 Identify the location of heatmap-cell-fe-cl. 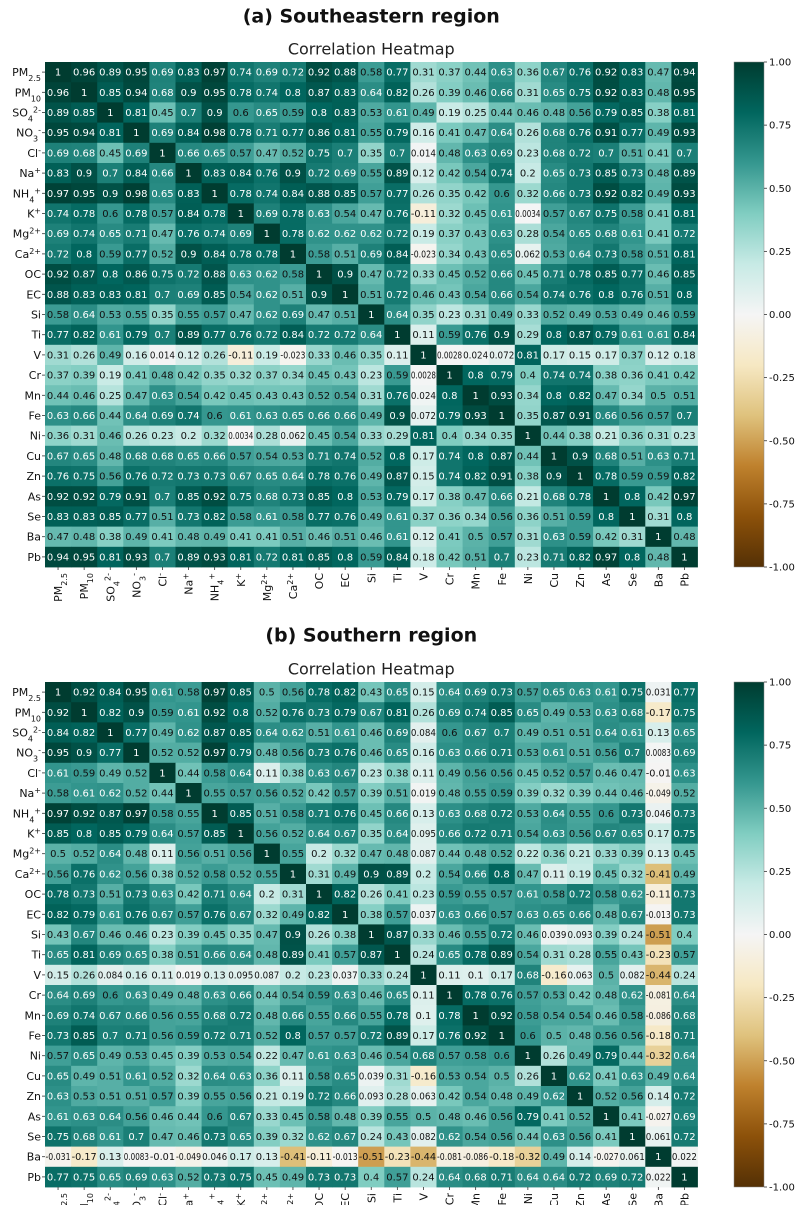
(162, 1035).